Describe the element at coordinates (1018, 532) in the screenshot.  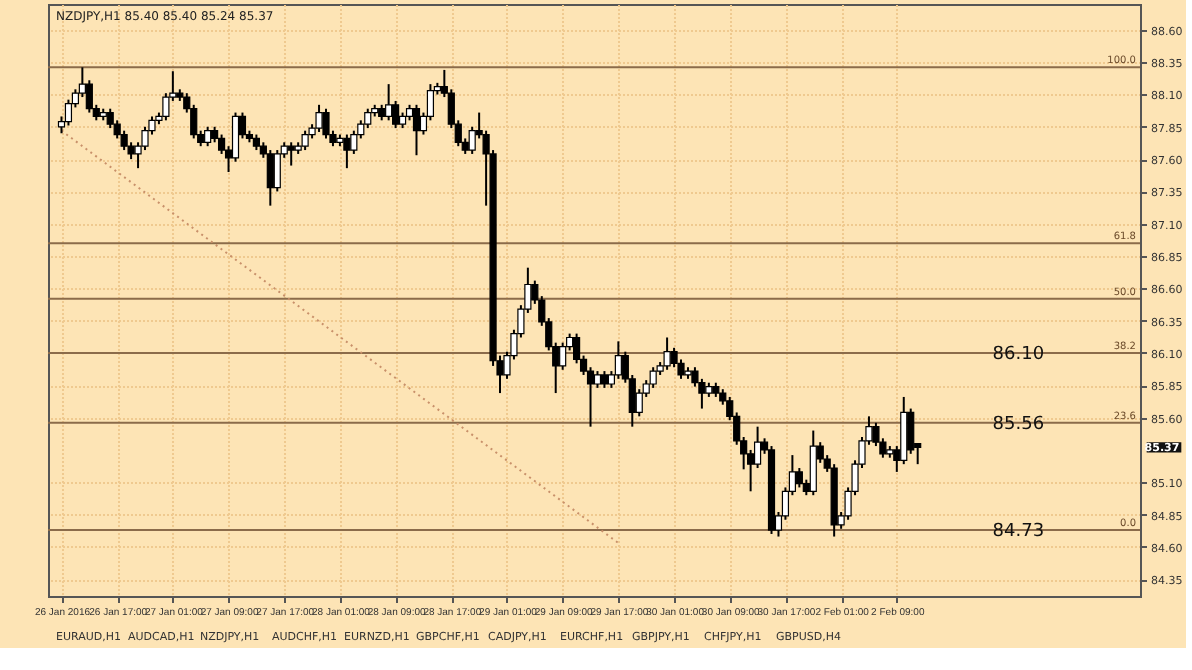
I see `ref-line-label: 84.73` at that location.